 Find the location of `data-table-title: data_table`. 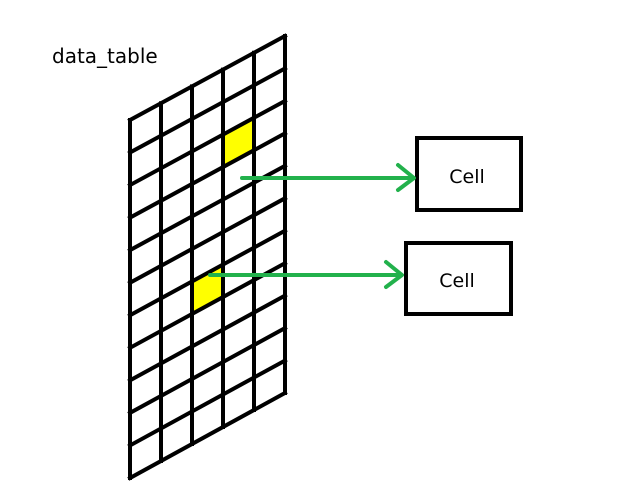

data-table-title: data_table is located at coordinates (105, 56).